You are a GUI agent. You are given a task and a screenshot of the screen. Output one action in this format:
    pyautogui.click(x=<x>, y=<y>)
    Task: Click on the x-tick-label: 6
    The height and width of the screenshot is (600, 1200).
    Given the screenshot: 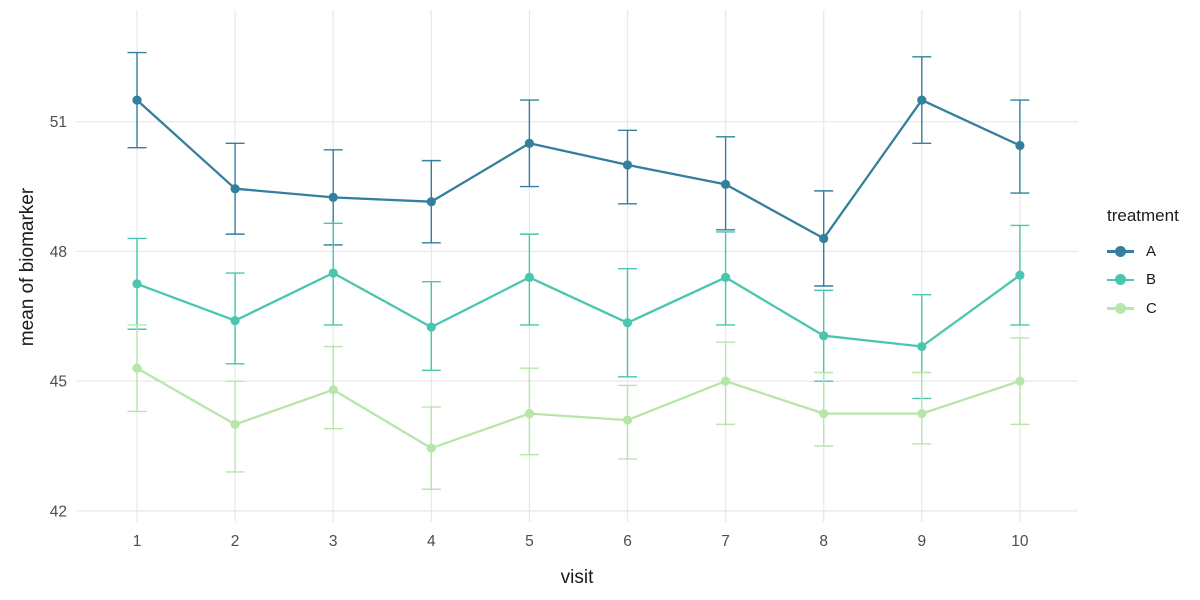 What is the action you would take?
    pyautogui.click(x=627, y=541)
    